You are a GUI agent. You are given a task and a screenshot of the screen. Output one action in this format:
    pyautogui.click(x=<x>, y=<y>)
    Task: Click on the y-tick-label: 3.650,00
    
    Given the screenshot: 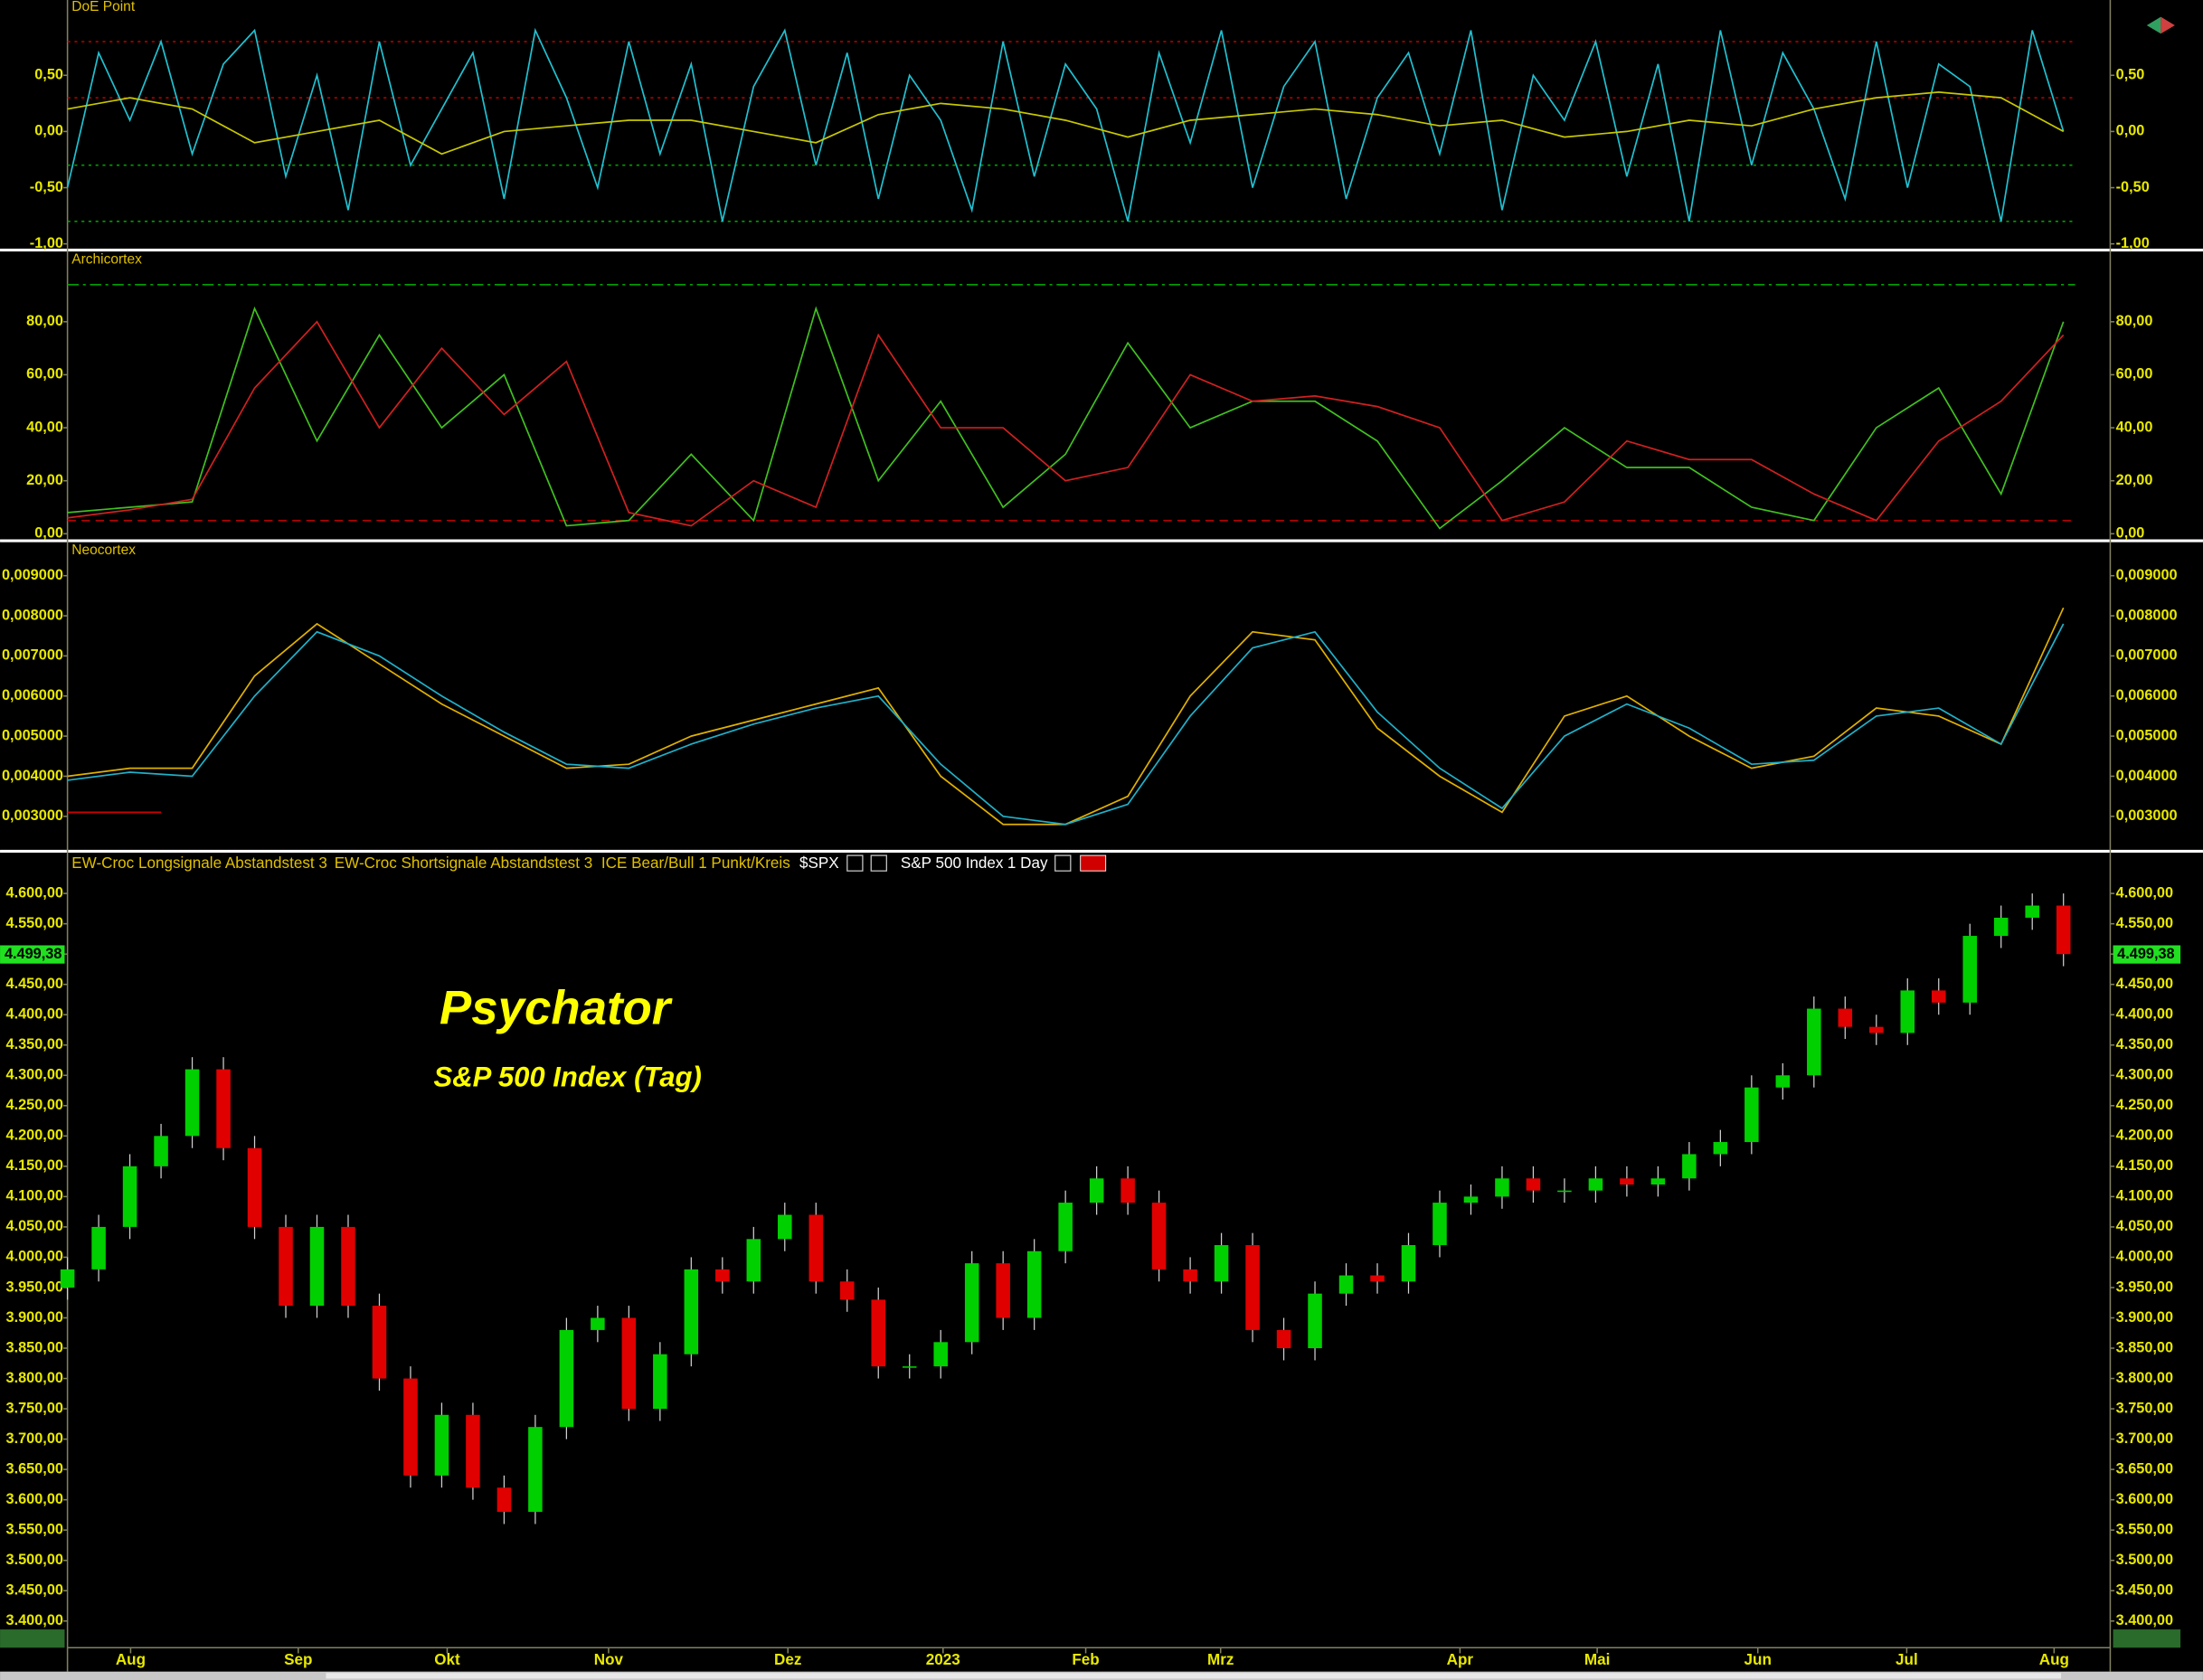 What is the action you would take?
    pyautogui.click(x=34, y=1468)
    